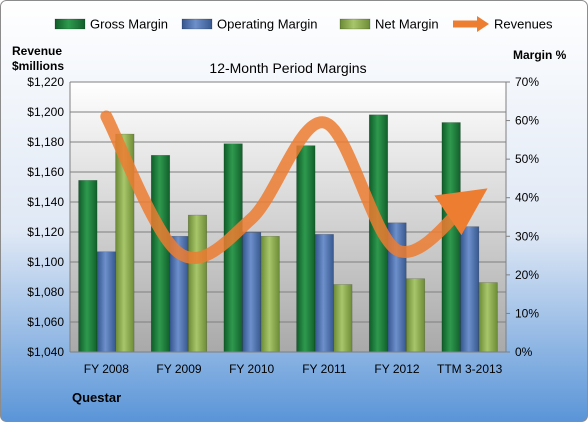  What do you see at coordinates (178, 369) in the screenshot?
I see `category-label: FY 2009` at bounding box center [178, 369].